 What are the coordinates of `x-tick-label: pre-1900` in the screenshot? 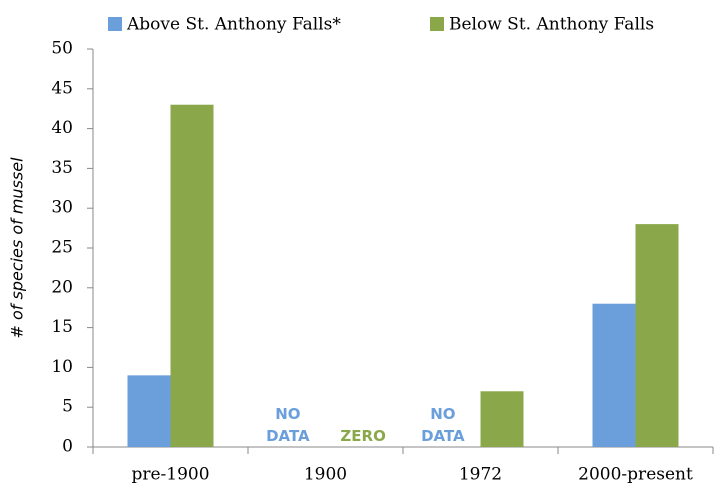 It's located at (170, 475).